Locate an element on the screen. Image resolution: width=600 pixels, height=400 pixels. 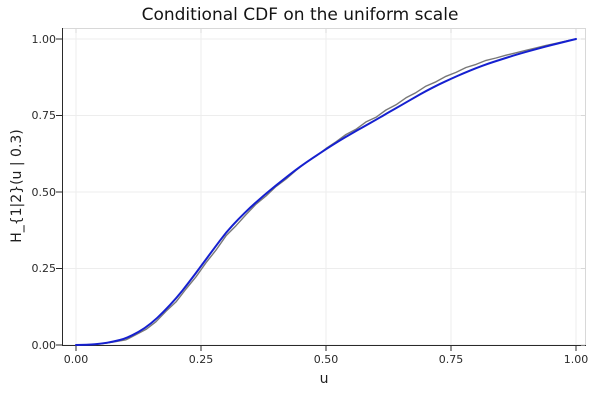
x-tick-label: 0.00 is located at coordinates (76, 359).